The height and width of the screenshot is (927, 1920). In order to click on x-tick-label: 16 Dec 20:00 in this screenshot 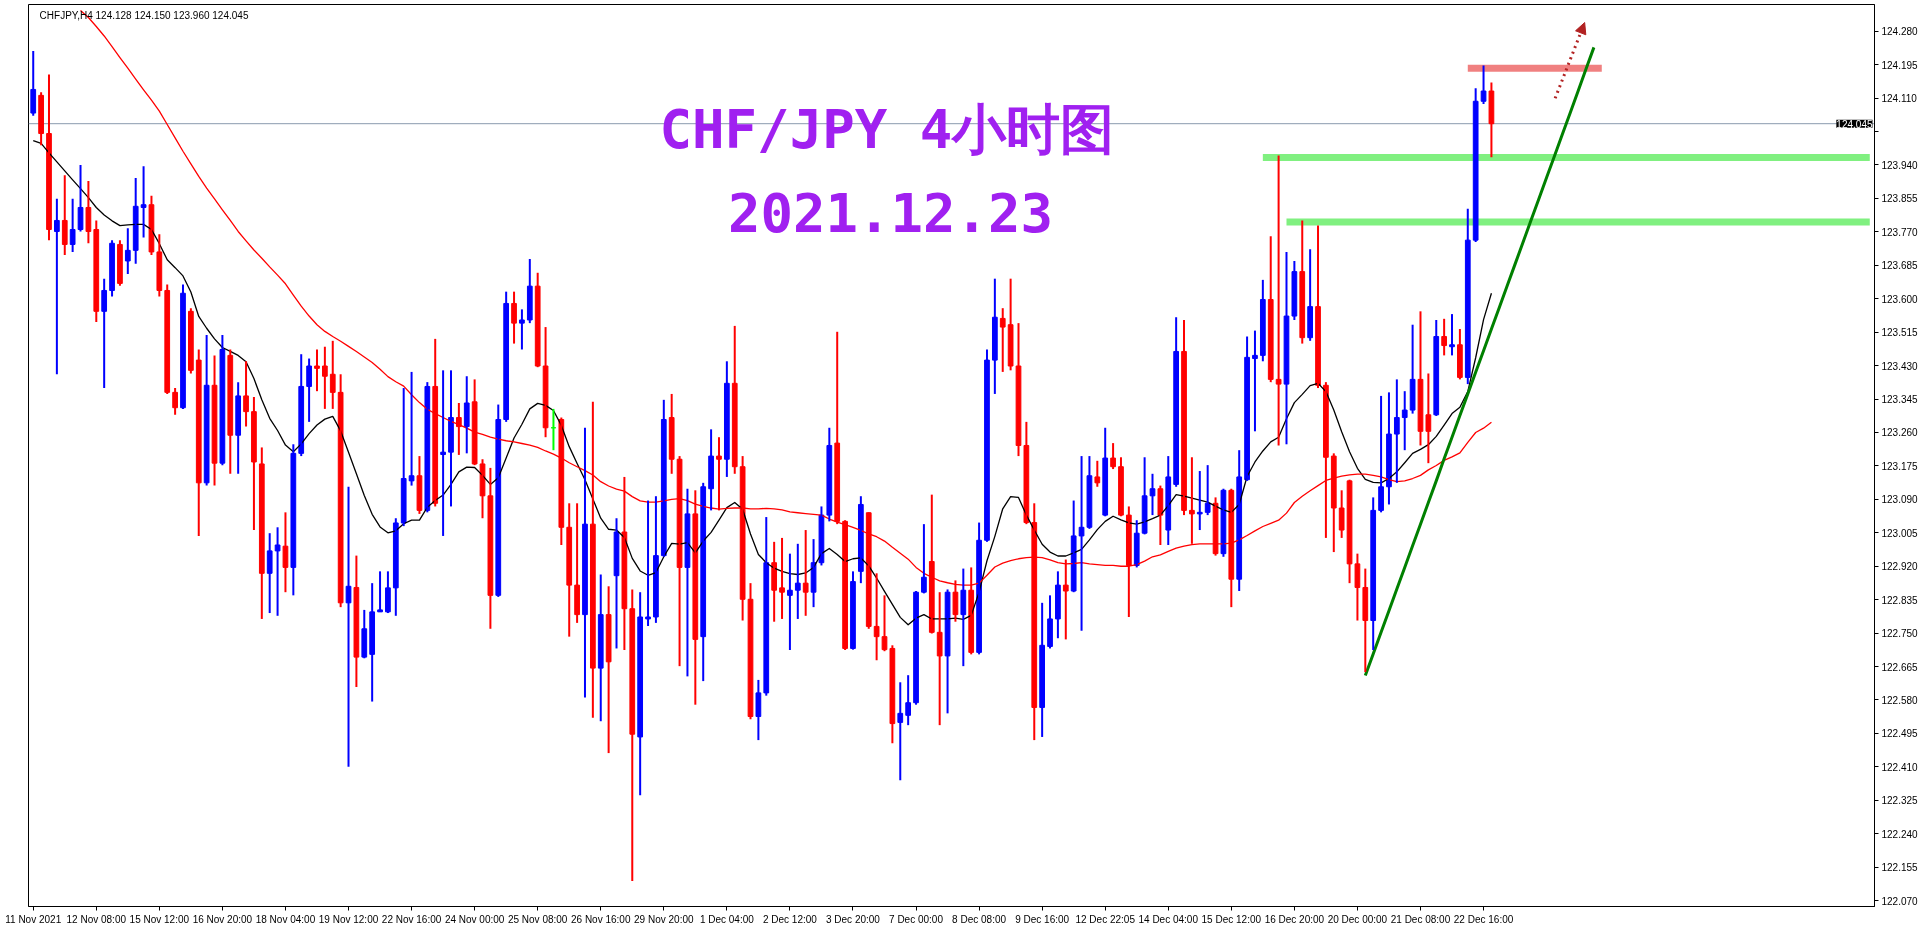, I will do `click(1294, 919)`.